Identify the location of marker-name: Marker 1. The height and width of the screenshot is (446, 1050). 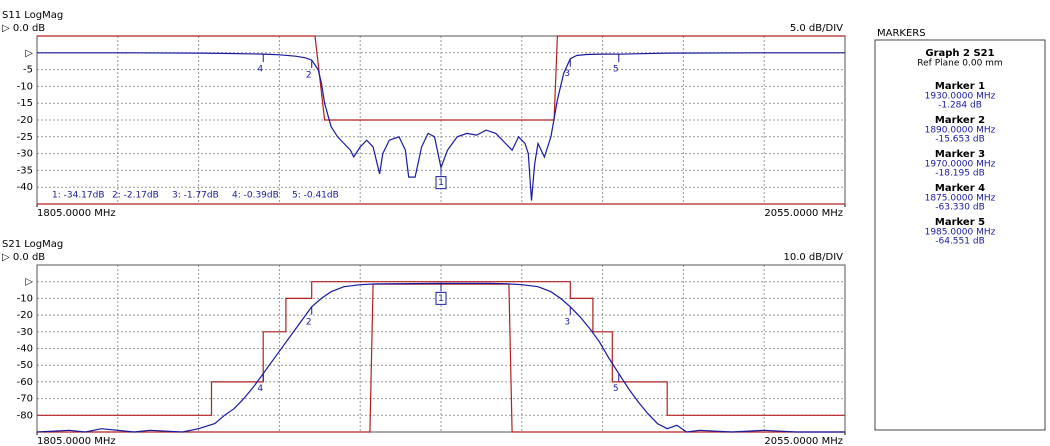
(960, 86).